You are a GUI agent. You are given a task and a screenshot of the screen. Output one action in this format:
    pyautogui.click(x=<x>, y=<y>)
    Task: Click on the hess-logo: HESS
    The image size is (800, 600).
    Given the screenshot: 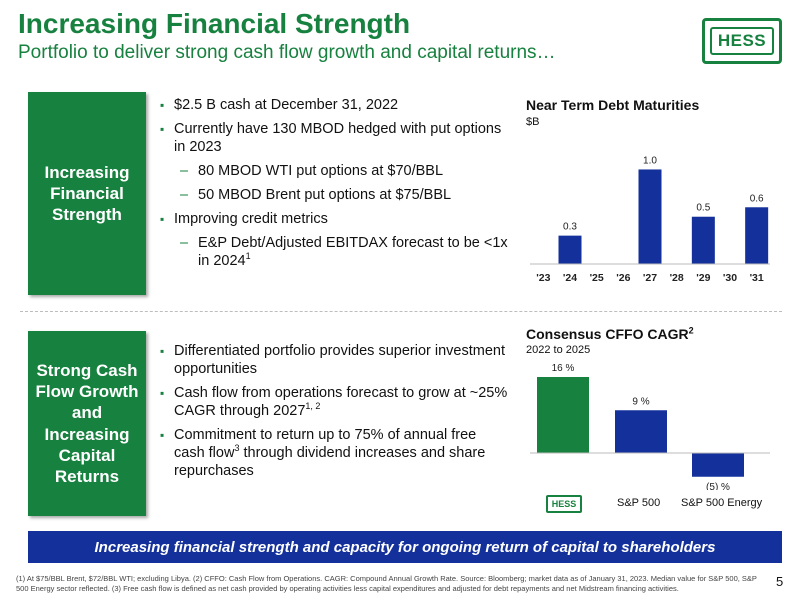 What is the action you would take?
    pyautogui.click(x=742, y=41)
    